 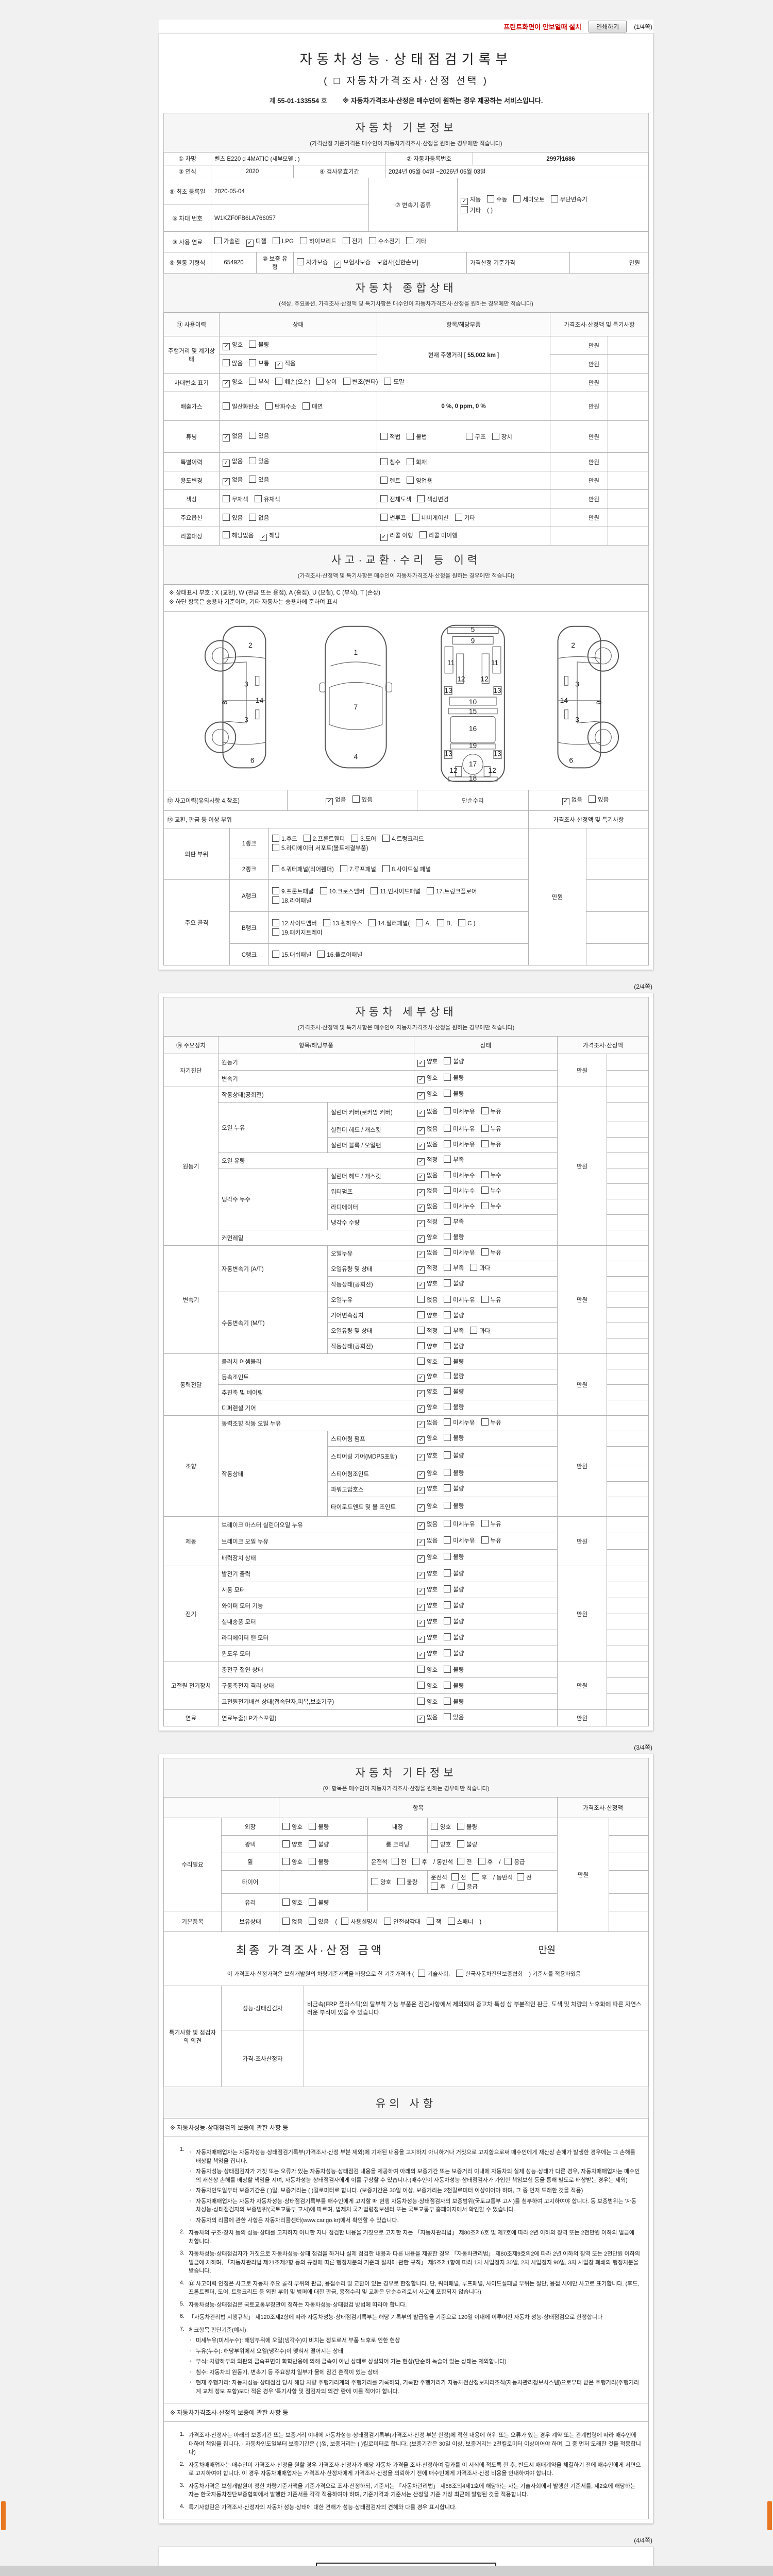 I want to click on checkbox-option: 후, so click(x=479, y=1877).